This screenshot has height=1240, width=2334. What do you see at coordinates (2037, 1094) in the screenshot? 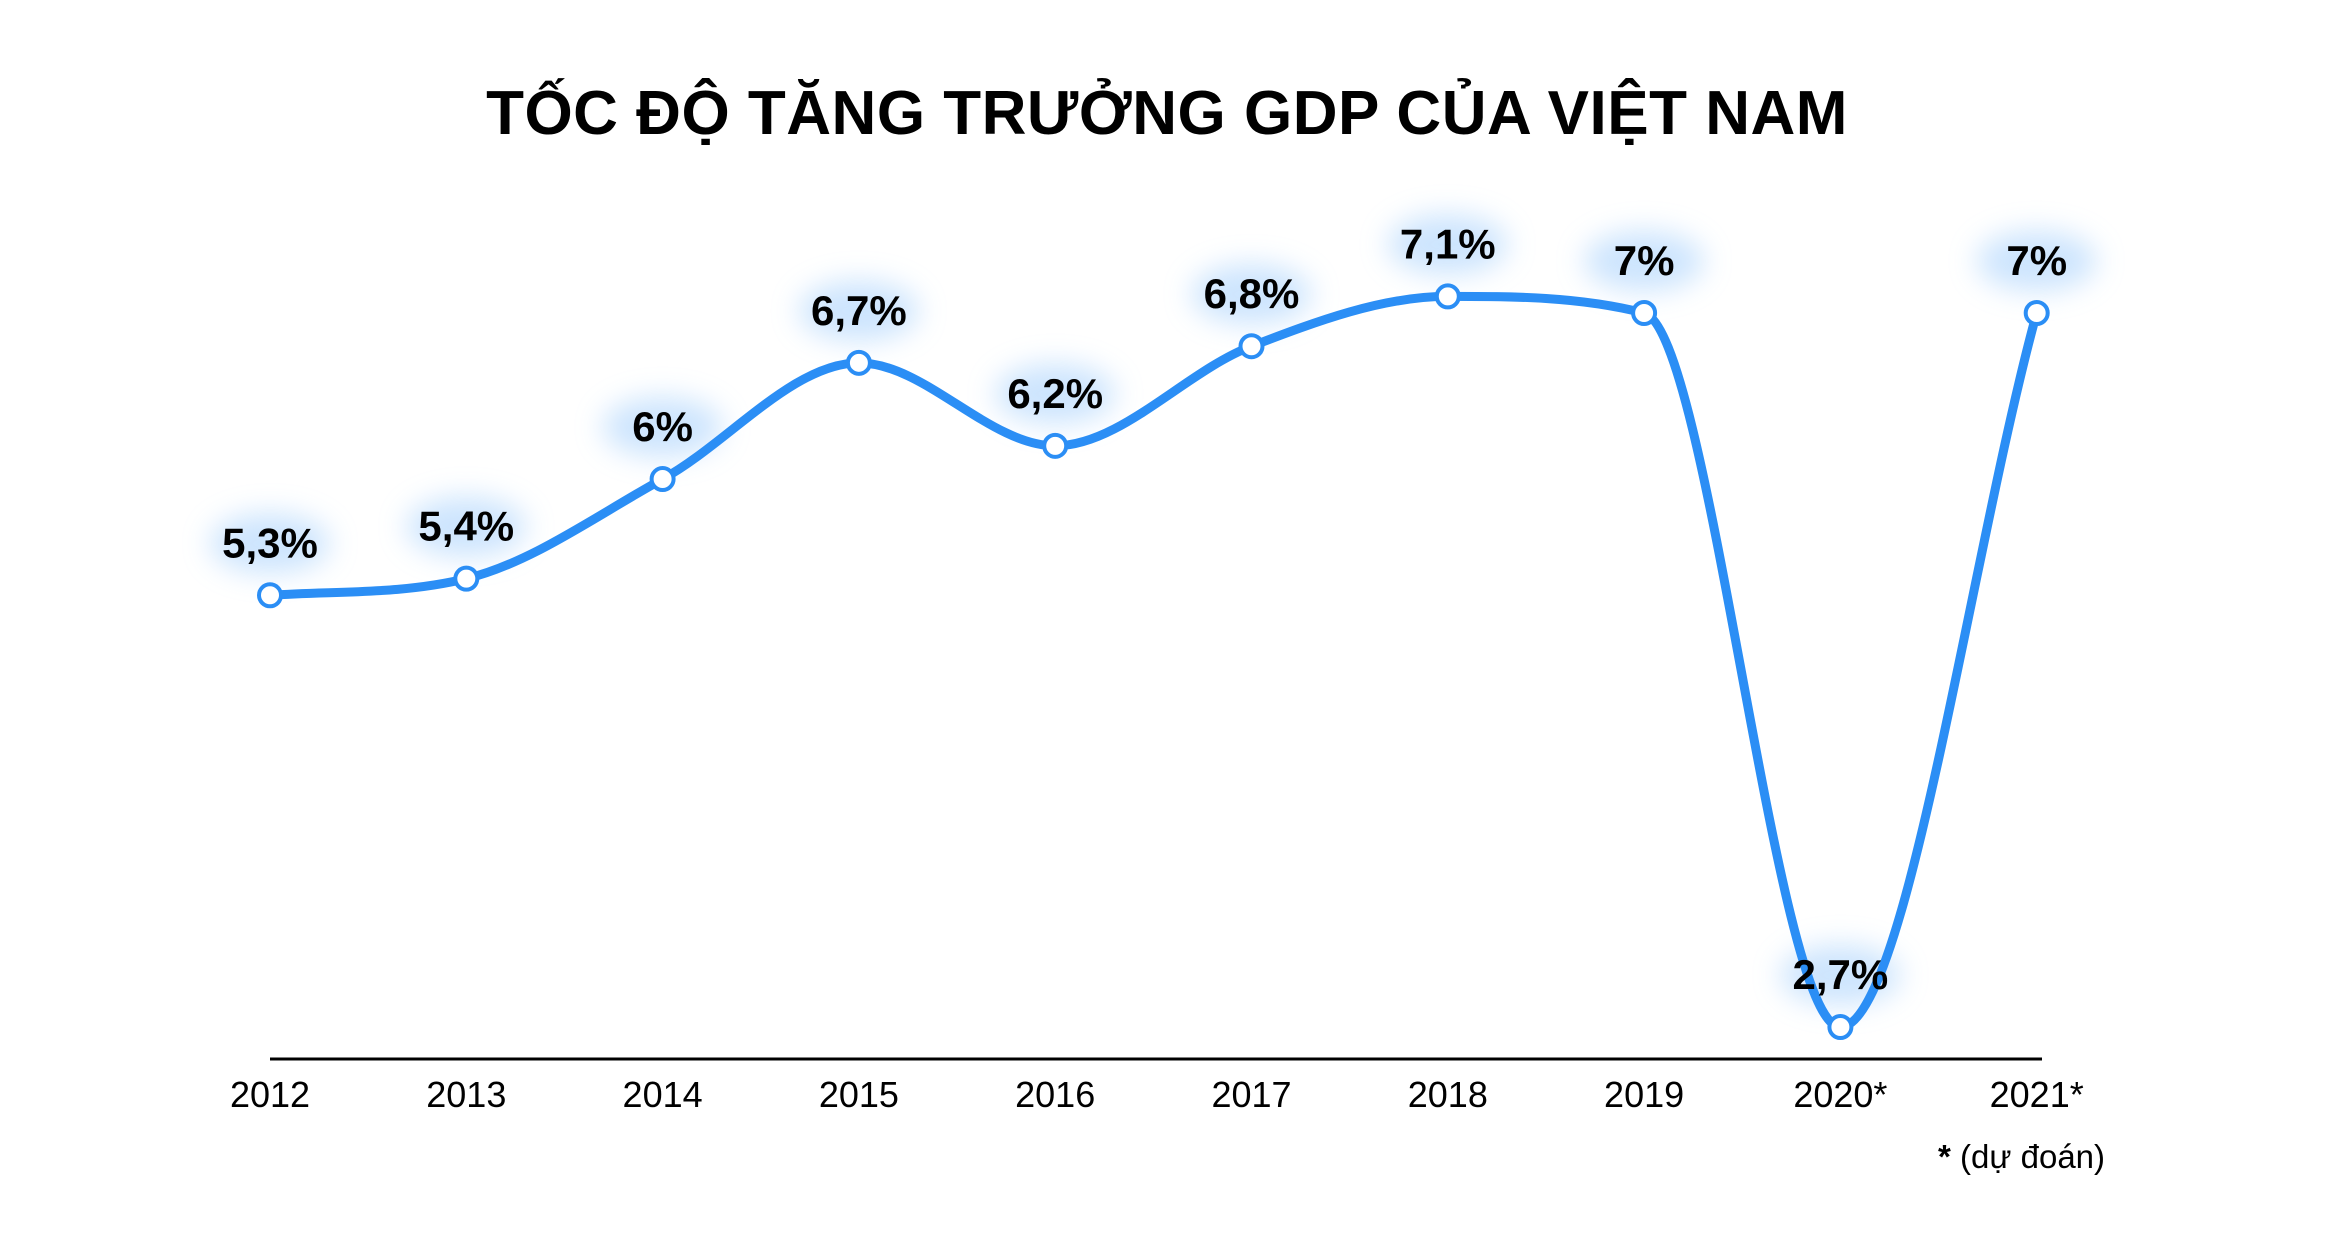
I see `x-tick-label: 2021*` at bounding box center [2037, 1094].